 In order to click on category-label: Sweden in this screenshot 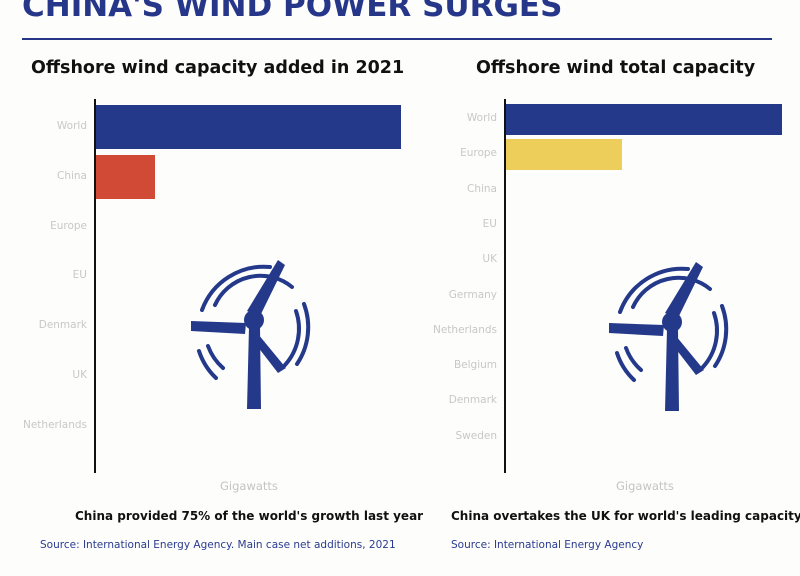, I will do `click(476, 435)`.